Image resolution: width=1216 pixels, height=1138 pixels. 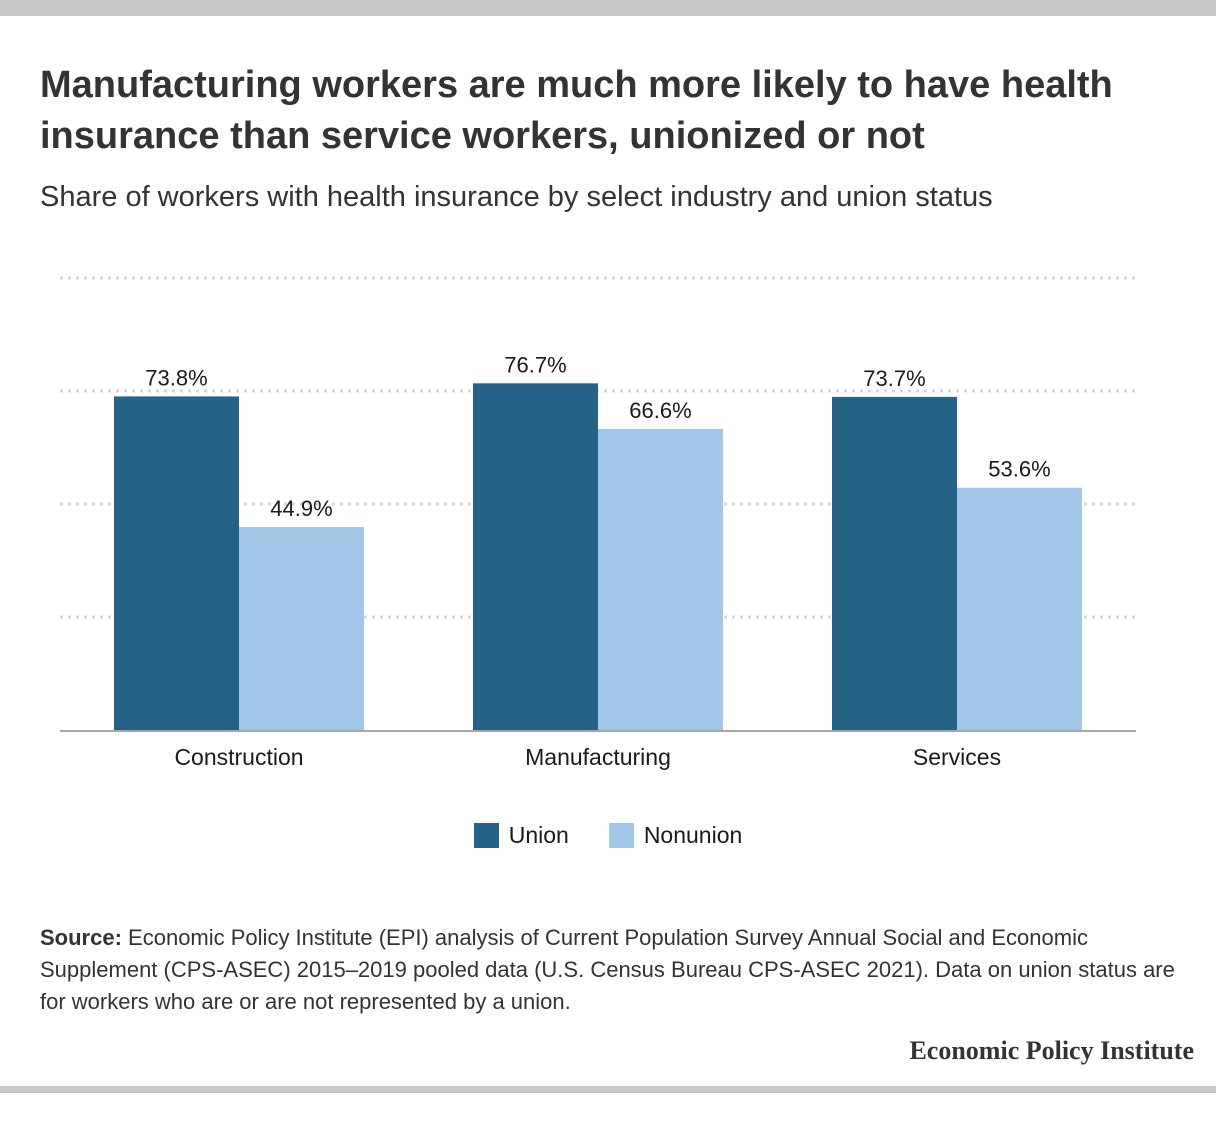 I want to click on value-label-services-union: 73.7%, so click(x=894, y=378).